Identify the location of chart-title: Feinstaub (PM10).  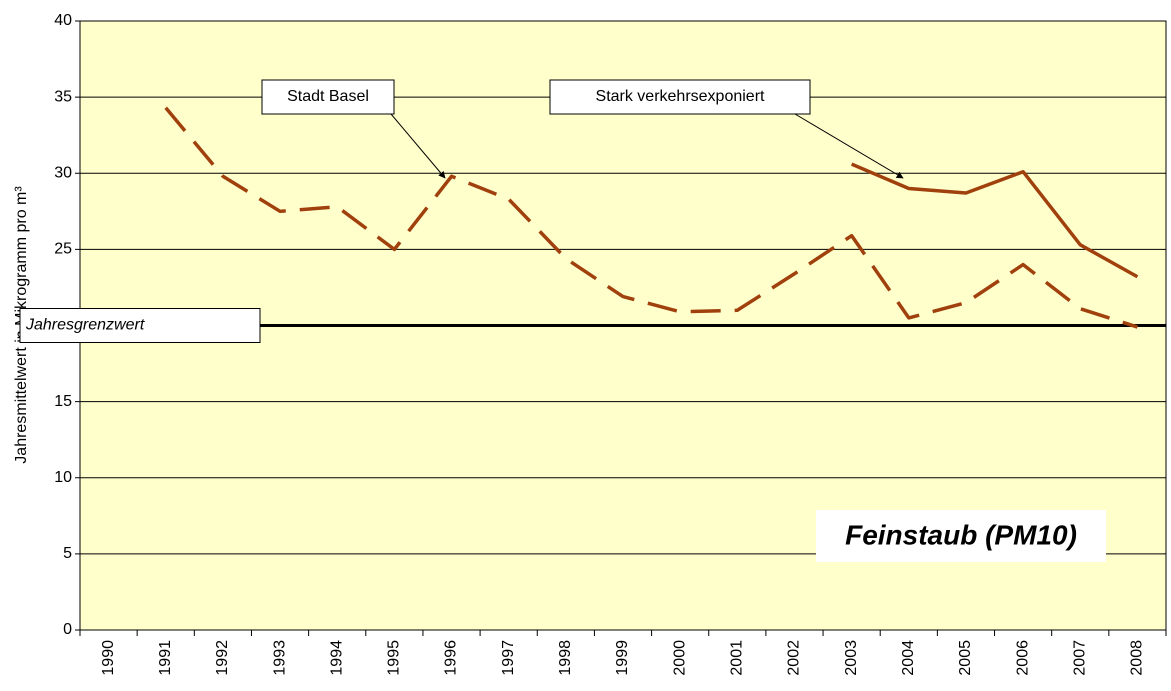
(961, 534).